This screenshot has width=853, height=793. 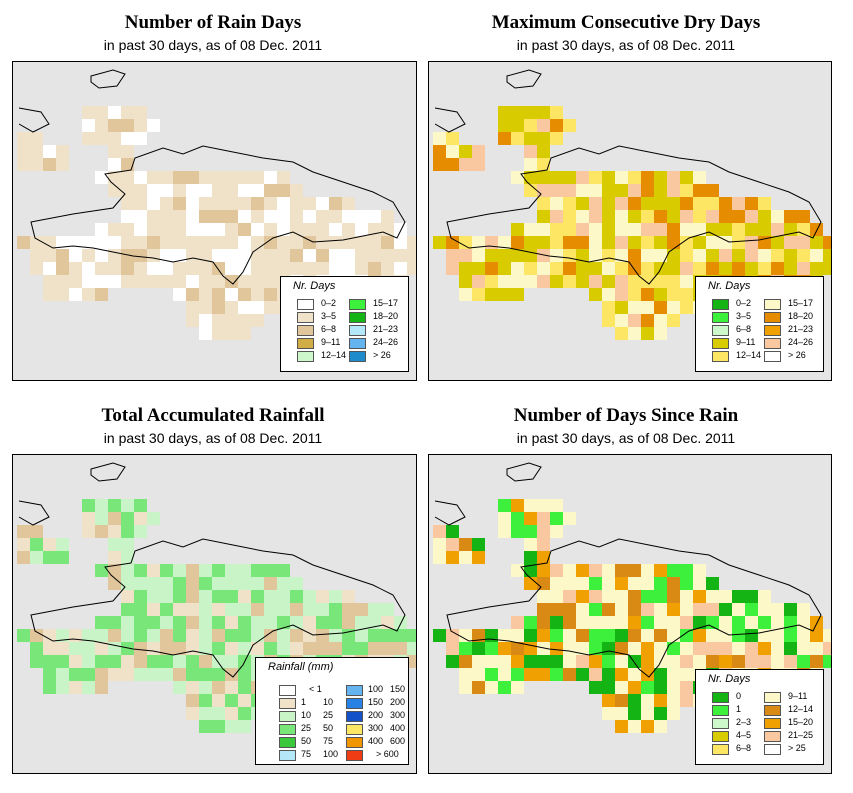 What do you see at coordinates (801, 342) in the screenshot?
I see `legend-label: 24–26` at bounding box center [801, 342].